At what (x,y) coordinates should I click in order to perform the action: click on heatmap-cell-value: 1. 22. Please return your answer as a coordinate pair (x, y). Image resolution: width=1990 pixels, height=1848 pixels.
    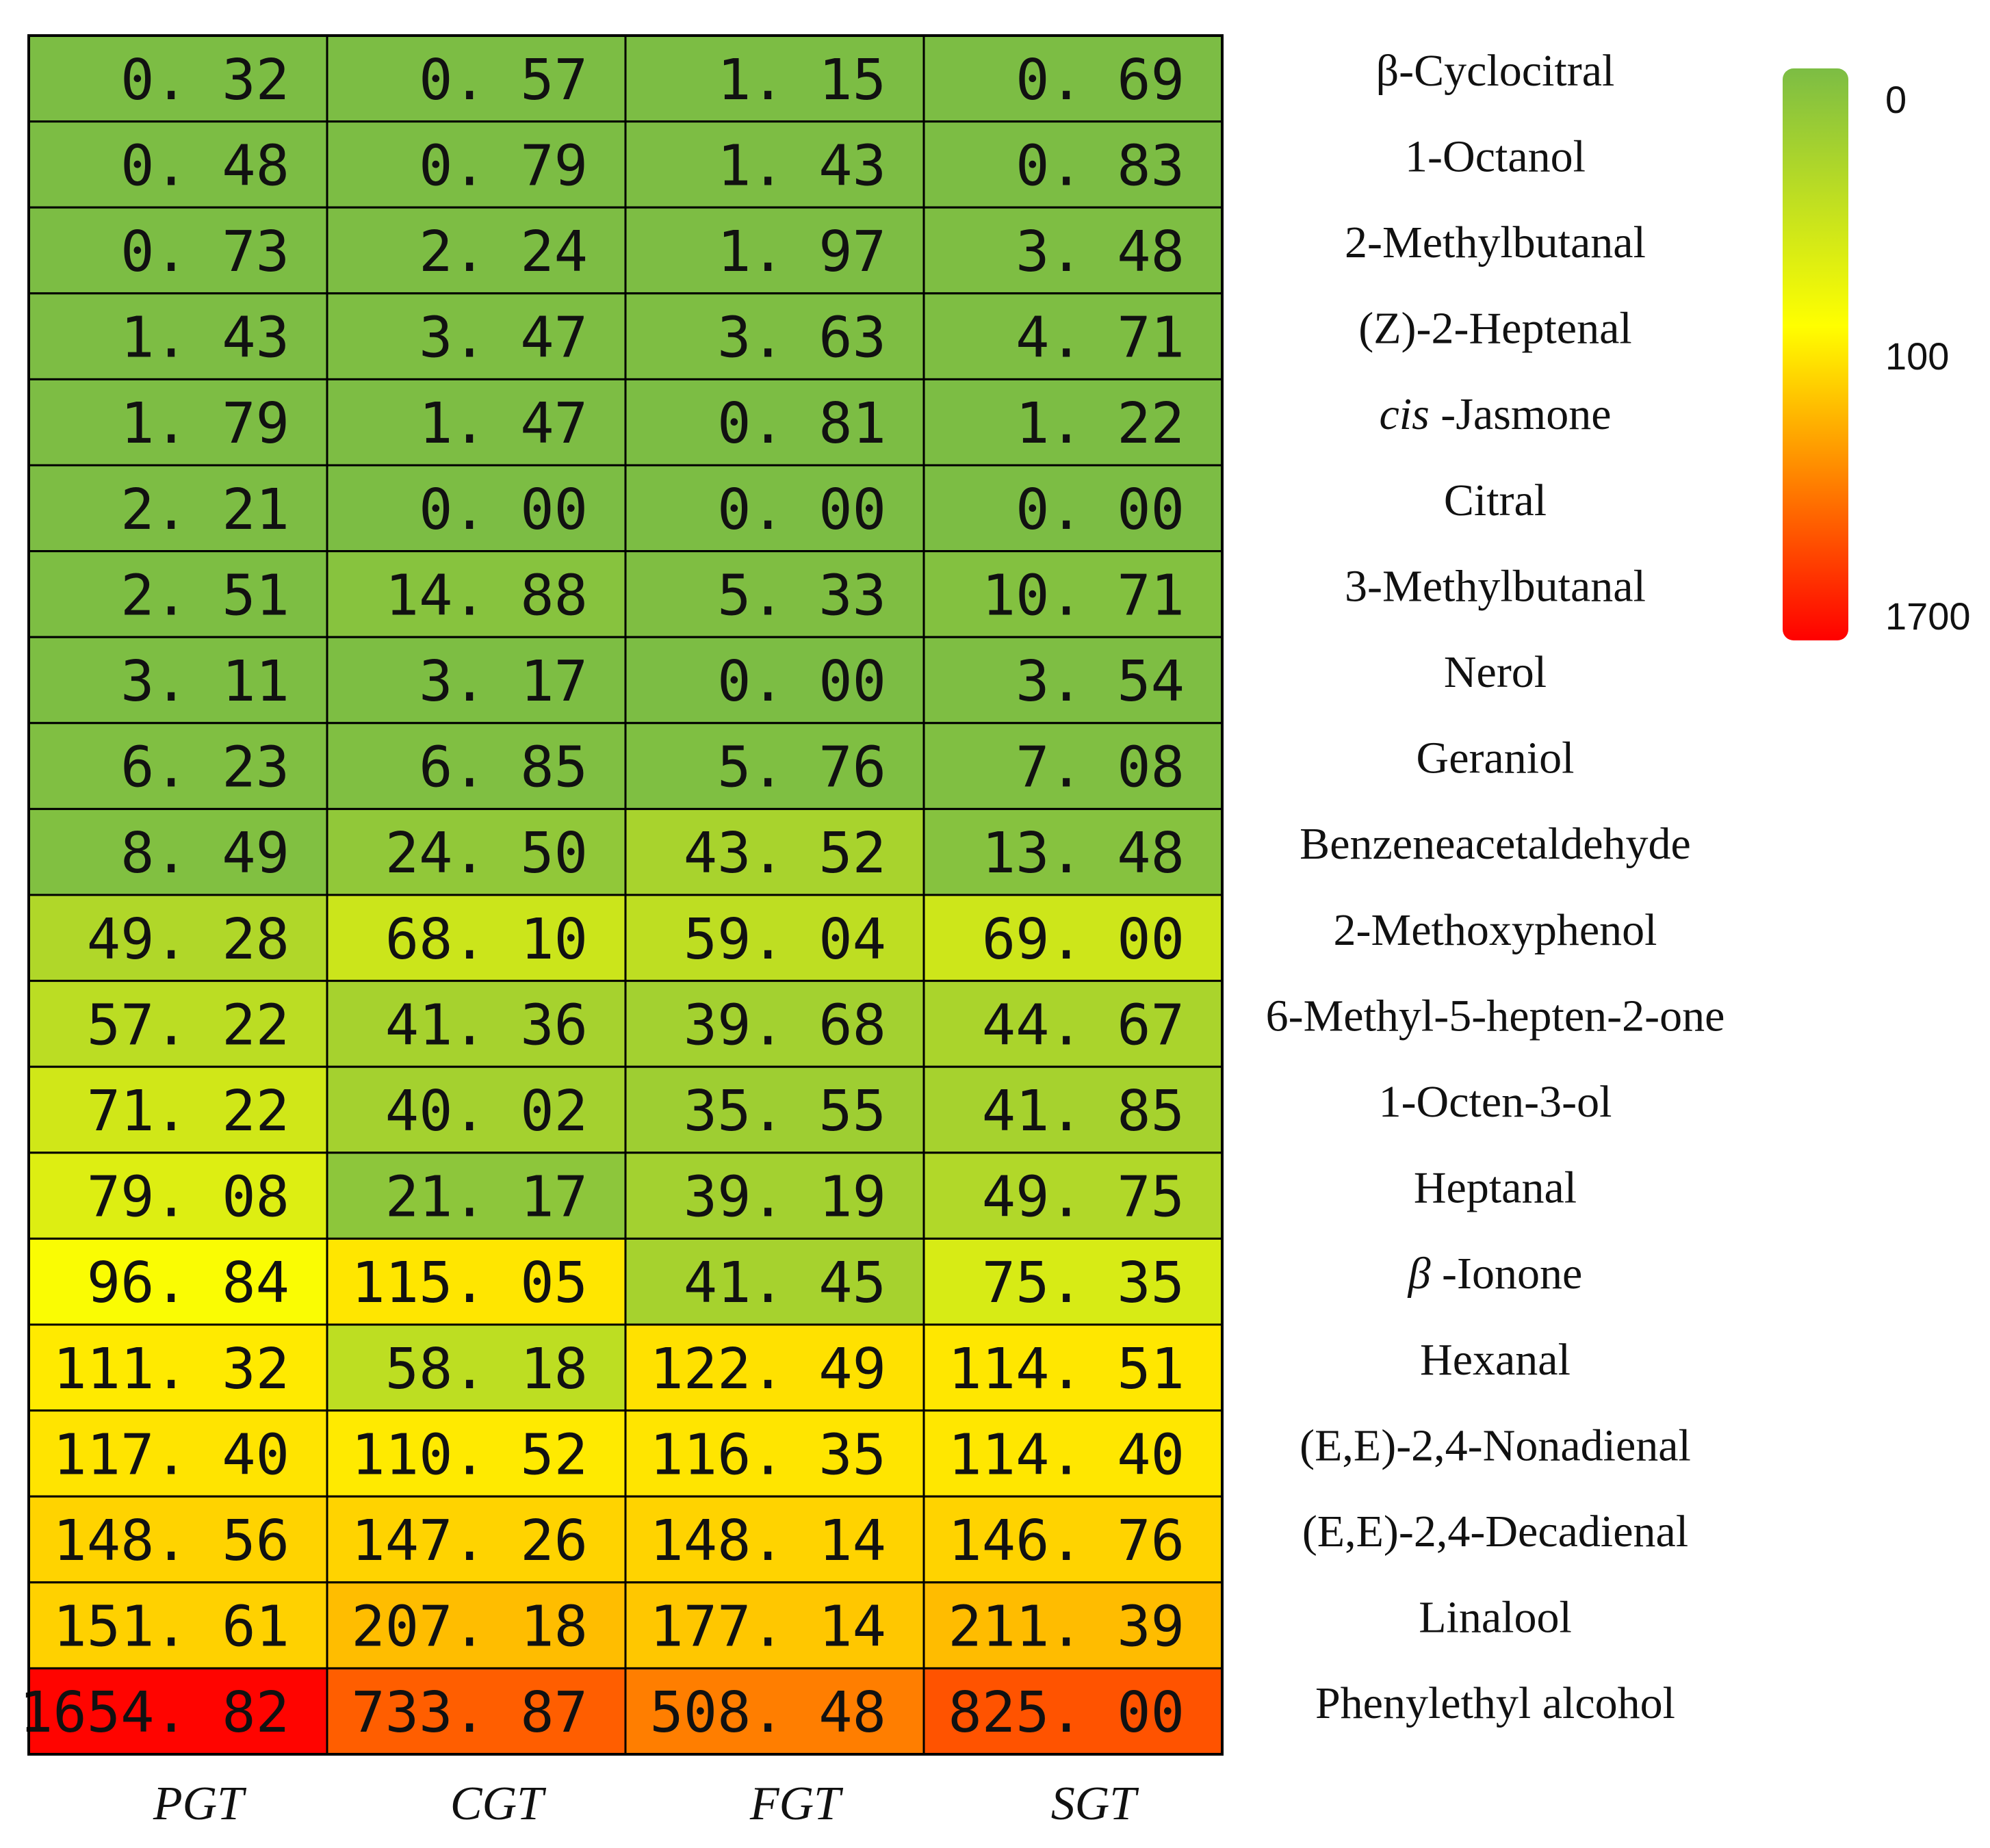
    Looking at the image, I should click on (1100, 423).